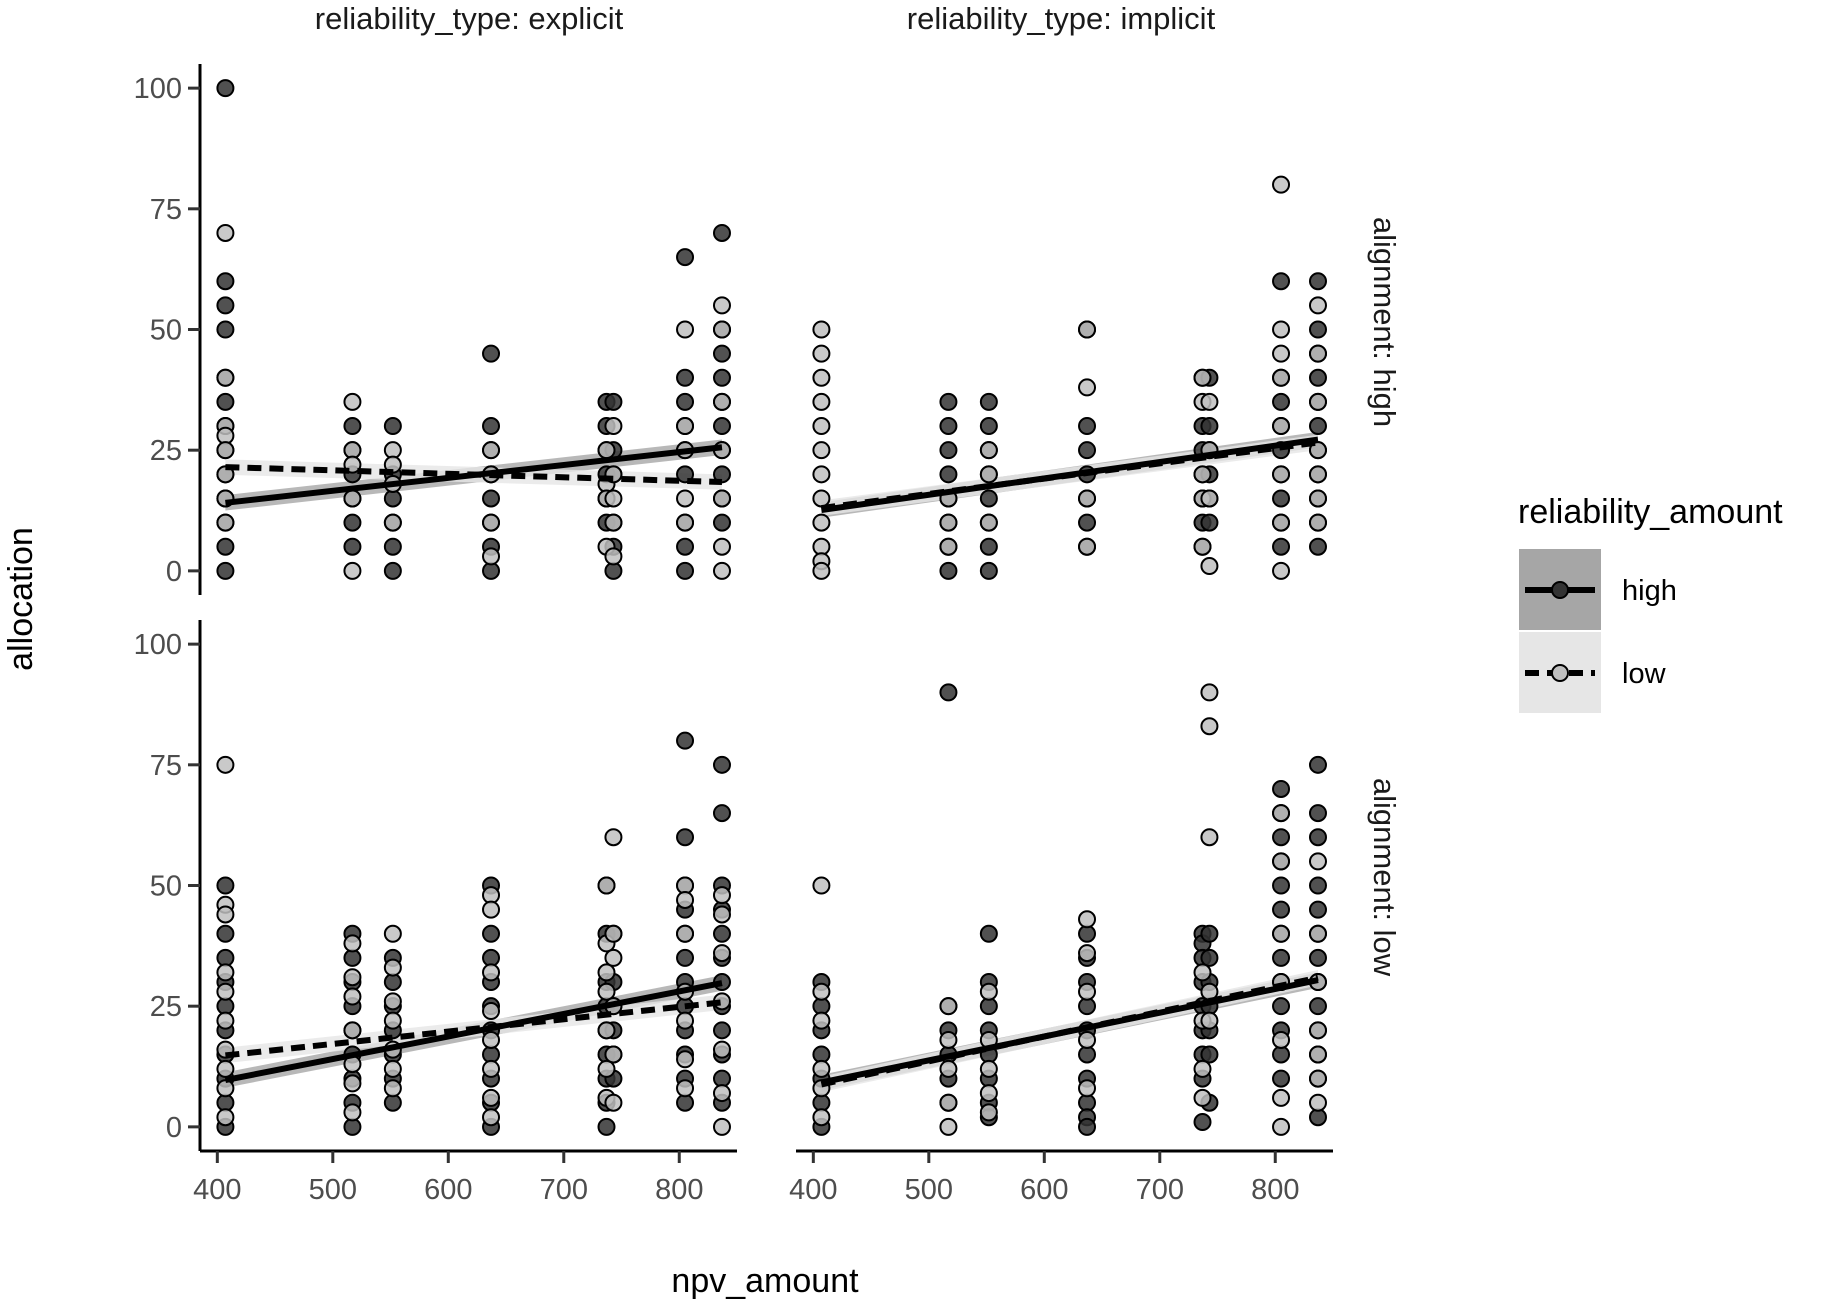 Image resolution: width=1843 pixels, height=1304 pixels. I want to click on x-tick-label: 400, so click(217, 1190).